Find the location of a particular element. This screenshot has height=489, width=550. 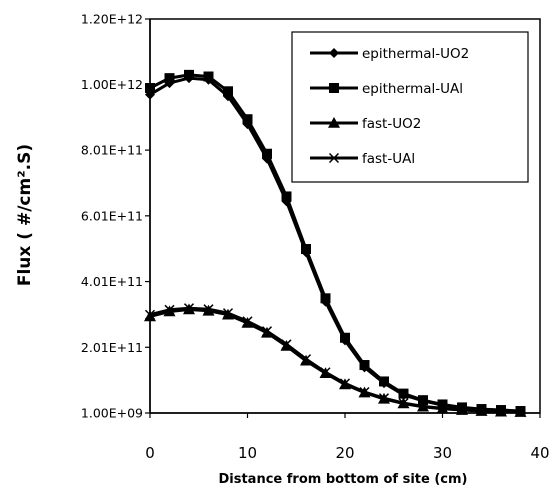

y-tick-label: 1.00E+09 is located at coordinates (112, 413).